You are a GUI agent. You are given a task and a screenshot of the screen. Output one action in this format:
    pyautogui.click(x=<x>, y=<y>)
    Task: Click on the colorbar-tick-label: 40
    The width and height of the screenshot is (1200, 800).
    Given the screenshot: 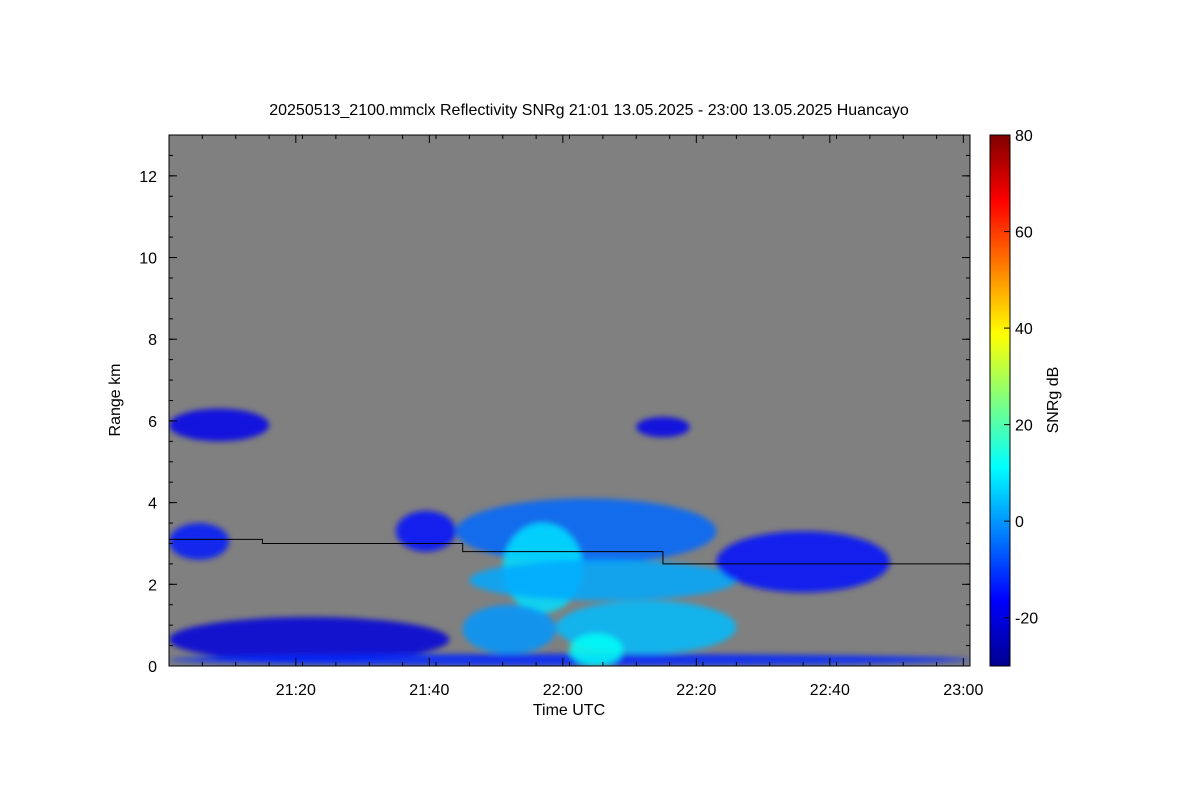 What is the action you would take?
    pyautogui.click(x=1024, y=329)
    